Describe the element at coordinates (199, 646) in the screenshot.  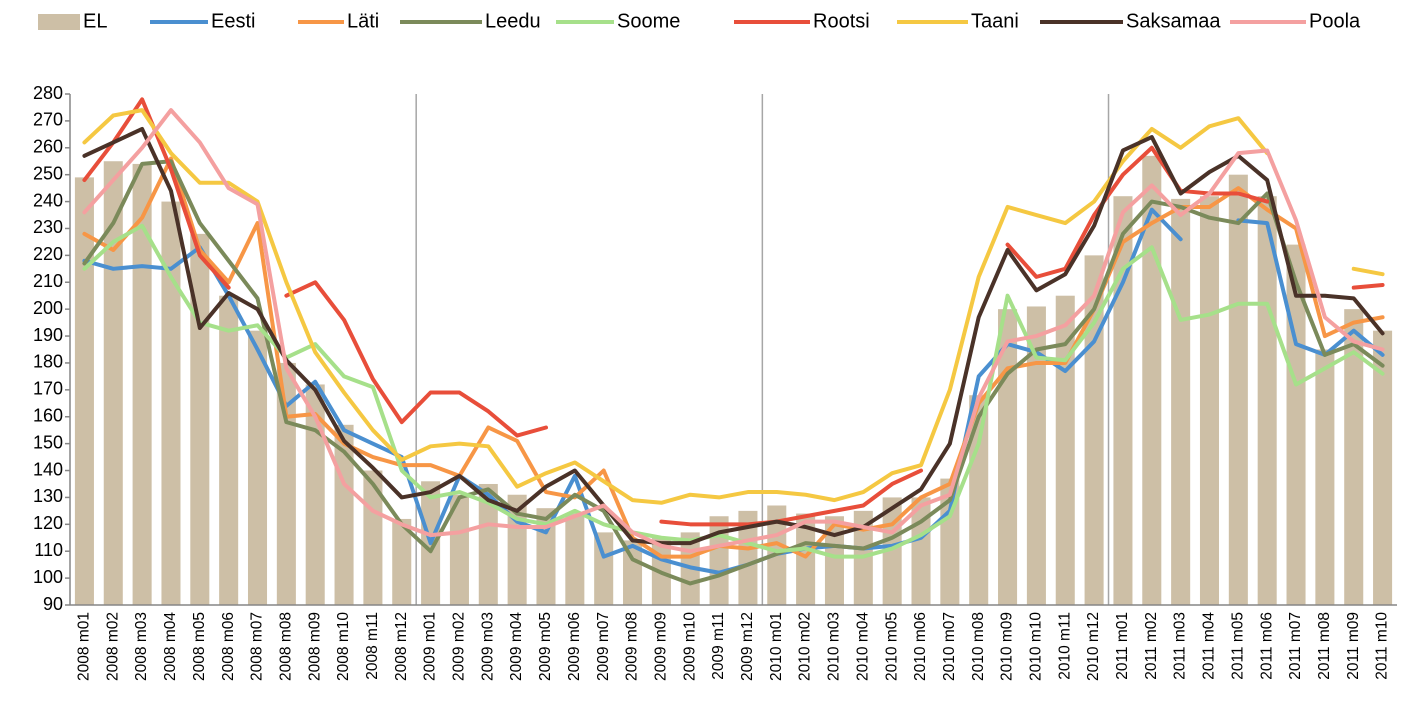
I see `x-tick-label: 2008 m05` at that location.